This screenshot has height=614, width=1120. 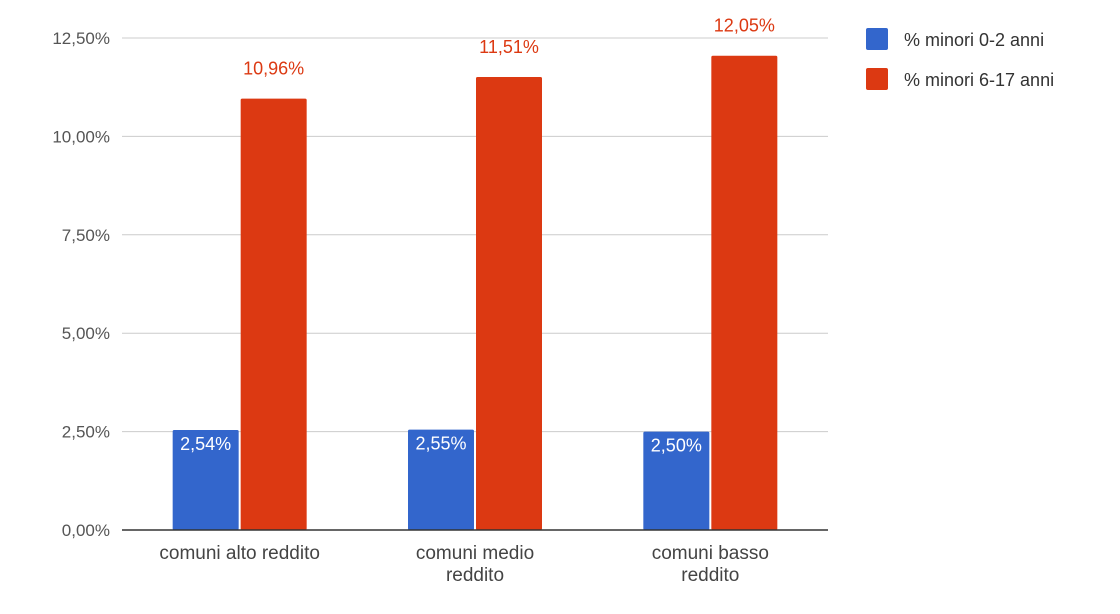 What do you see at coordinates (205, 444) in the screenshot?
I see `data-label: 2,54%` at bounding box center [205, 444].